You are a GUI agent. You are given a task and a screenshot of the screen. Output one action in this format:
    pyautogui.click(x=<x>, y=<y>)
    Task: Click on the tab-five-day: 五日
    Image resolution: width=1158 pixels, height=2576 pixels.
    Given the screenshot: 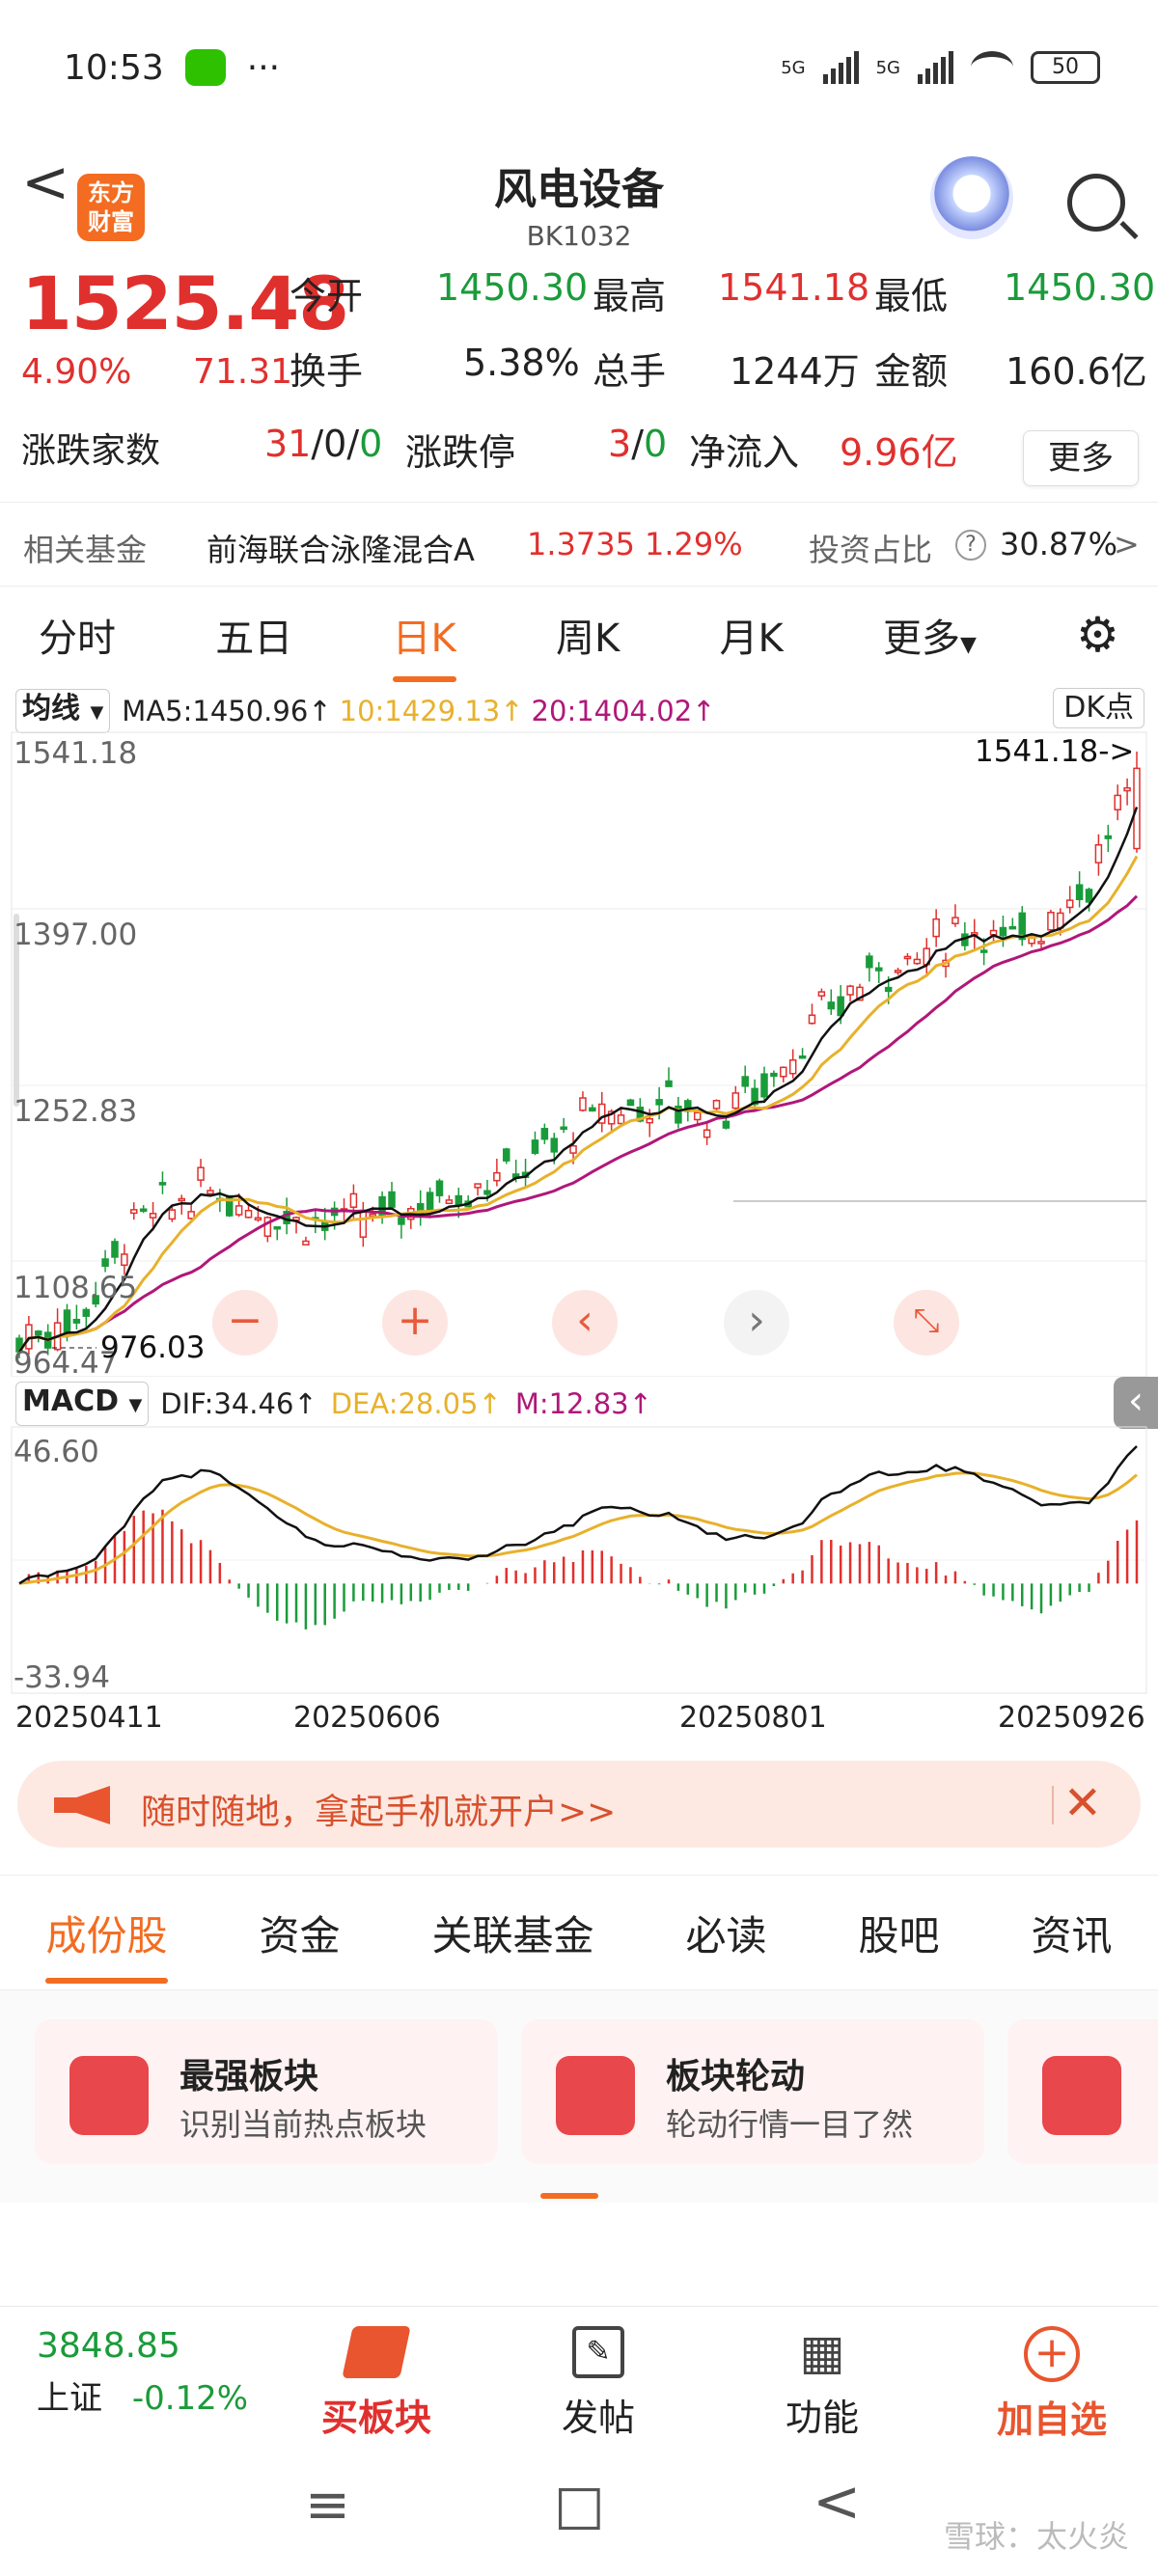 What is the action you would take?
    pyautogui.click(x=254, y=639)
    